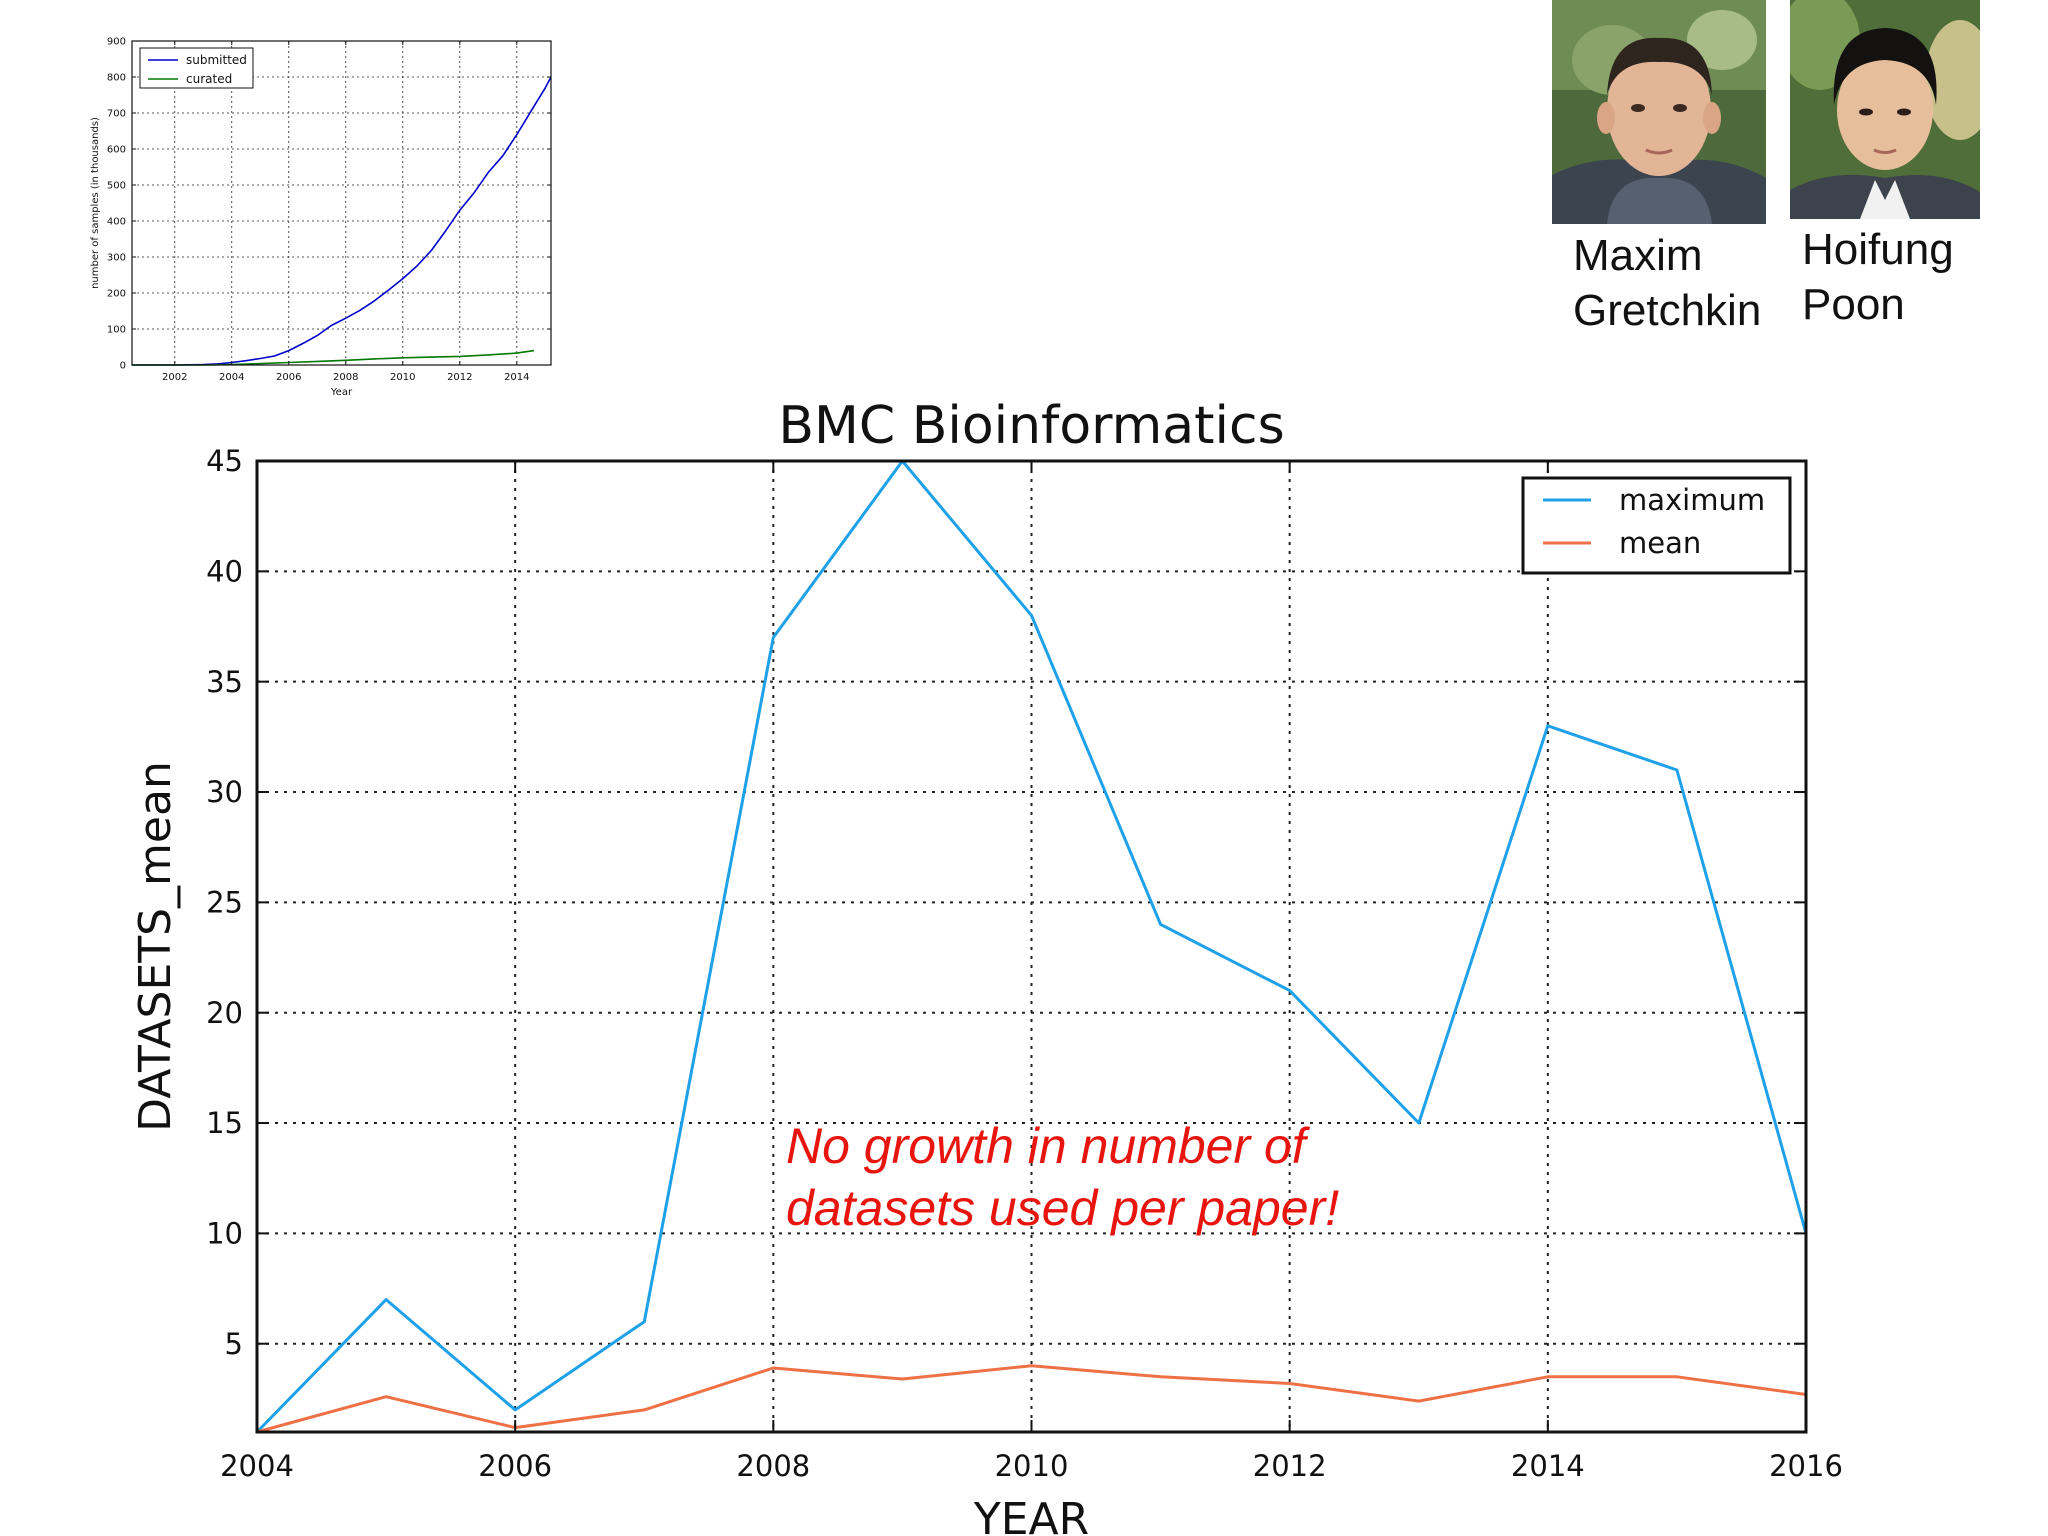 Image resolution: width=2048 pixels, height=1536 pixels. Describe the element at coordinates (1806, 1466) in the screenshot. I see `x-tick-label: 2016` at that location.